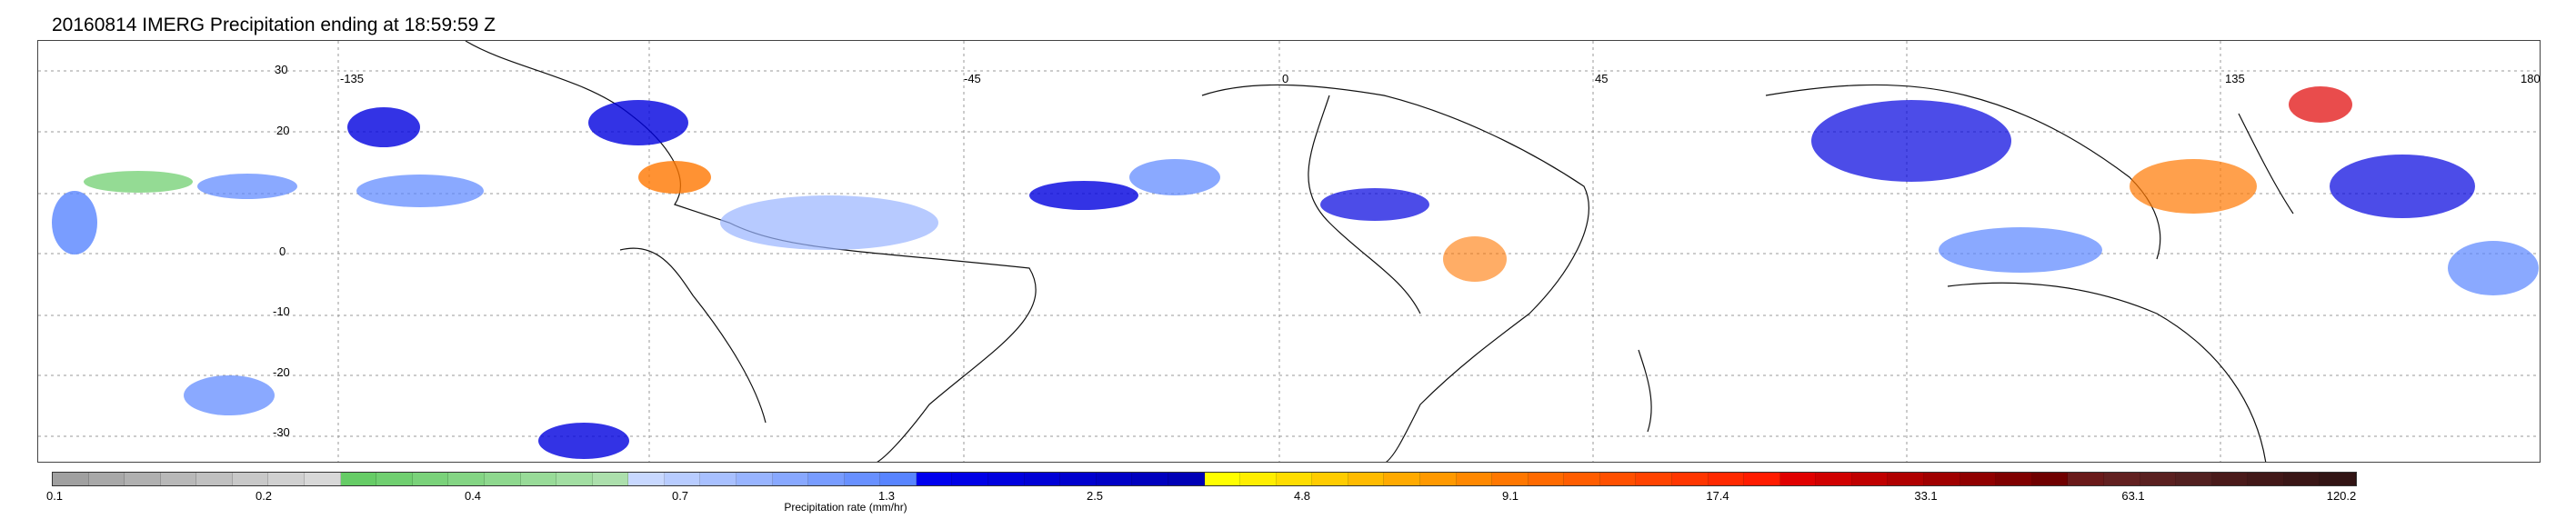  I want to click on colorbar, so click(1204, 479).